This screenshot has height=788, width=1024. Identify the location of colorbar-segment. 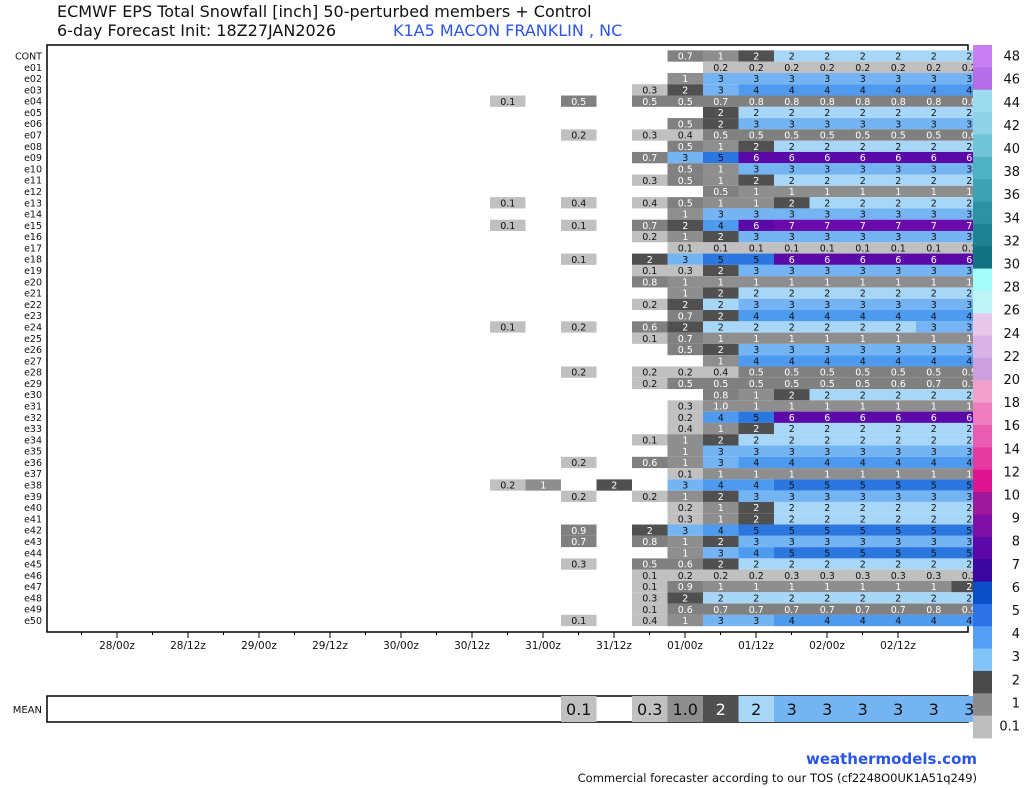
(982, 347).